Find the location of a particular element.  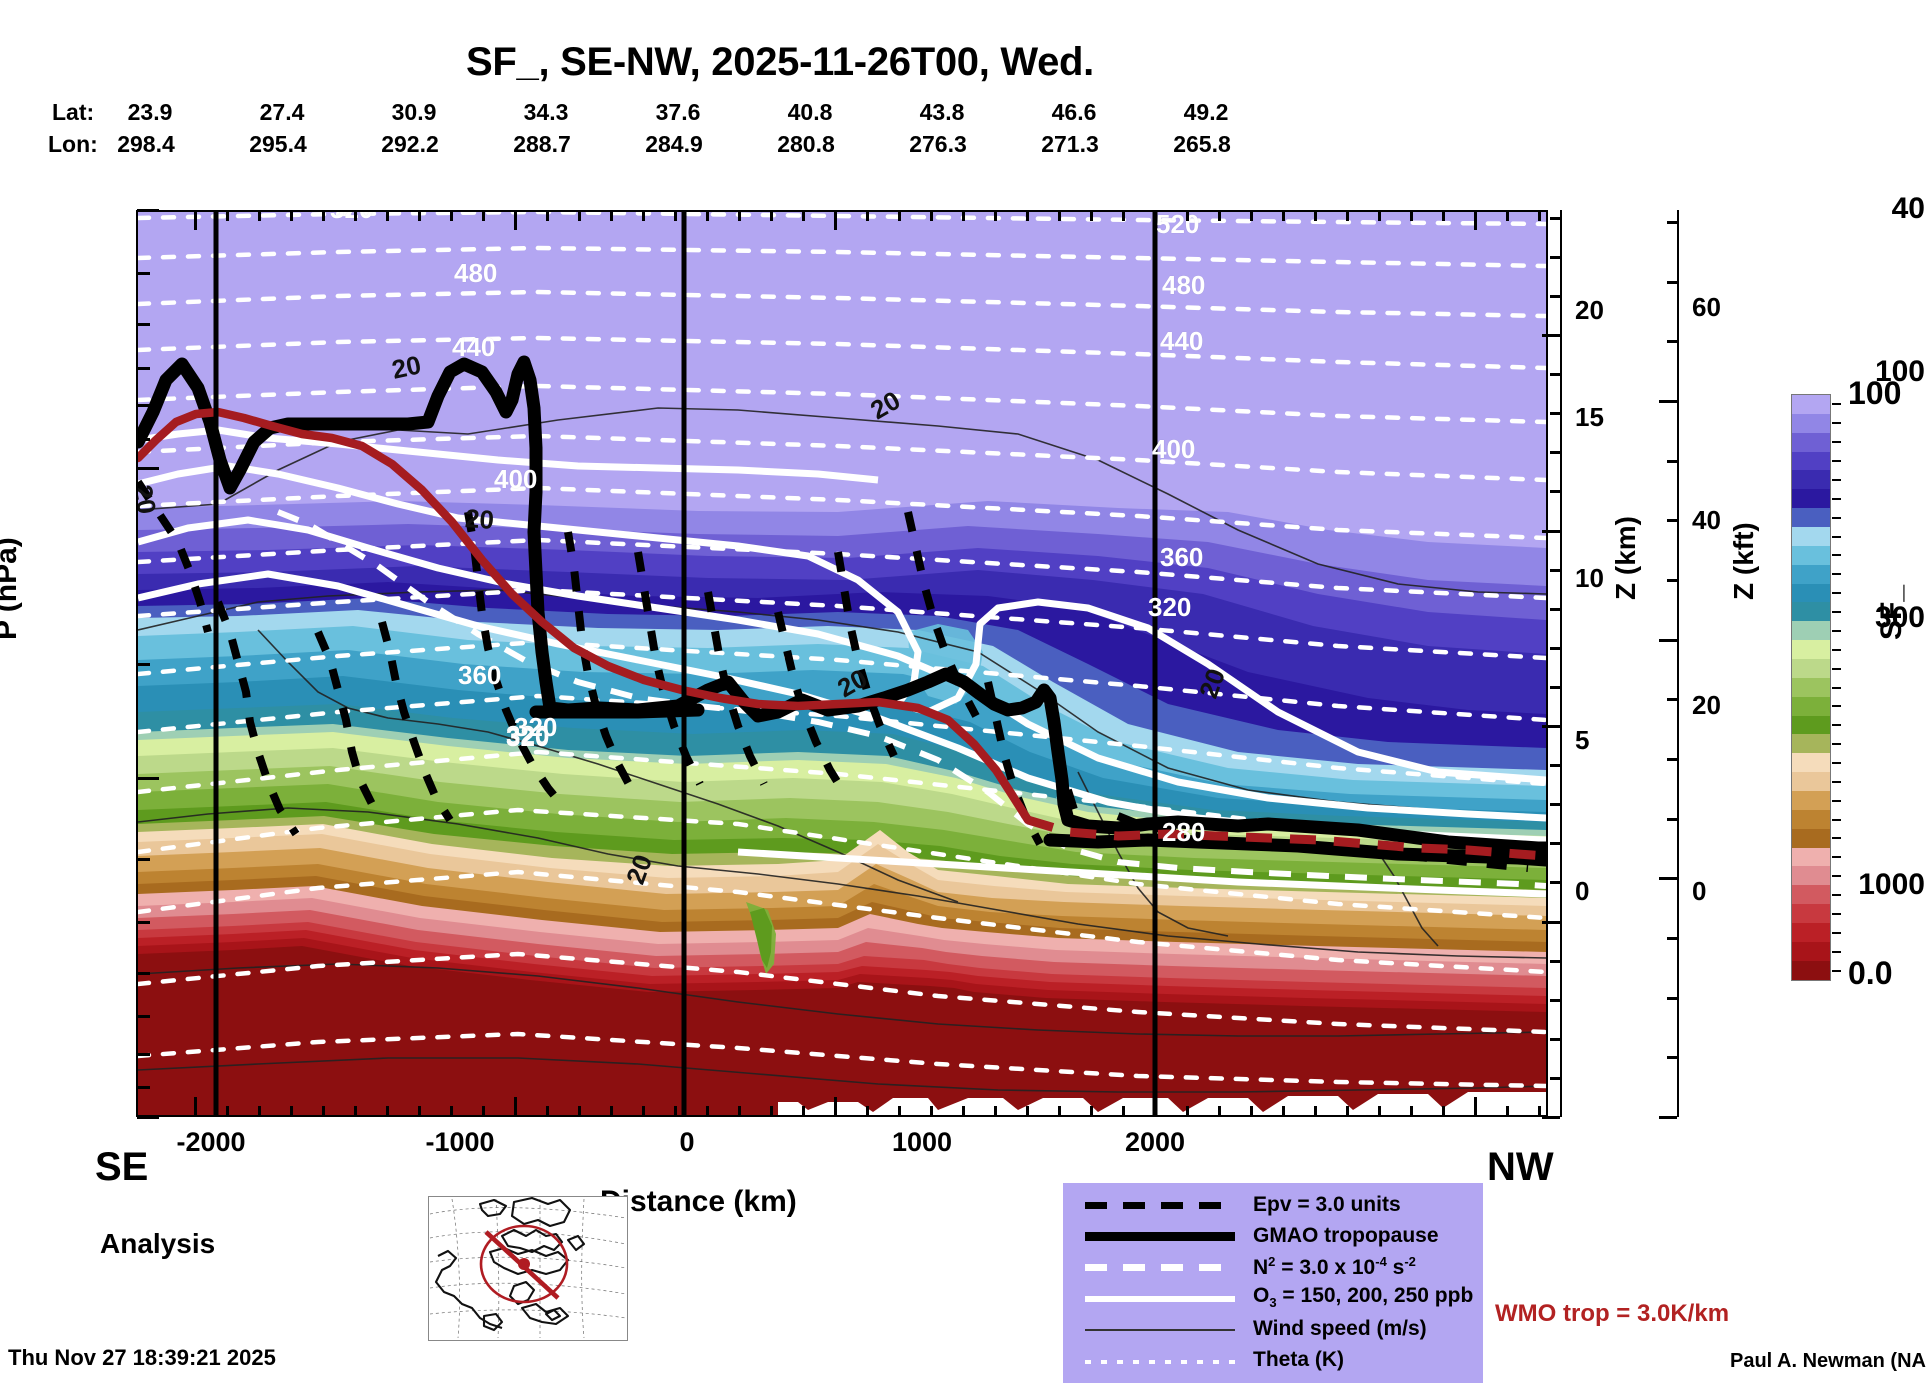

zkft-axis-label: Z (kft) is located at coordinates (1743, 561).